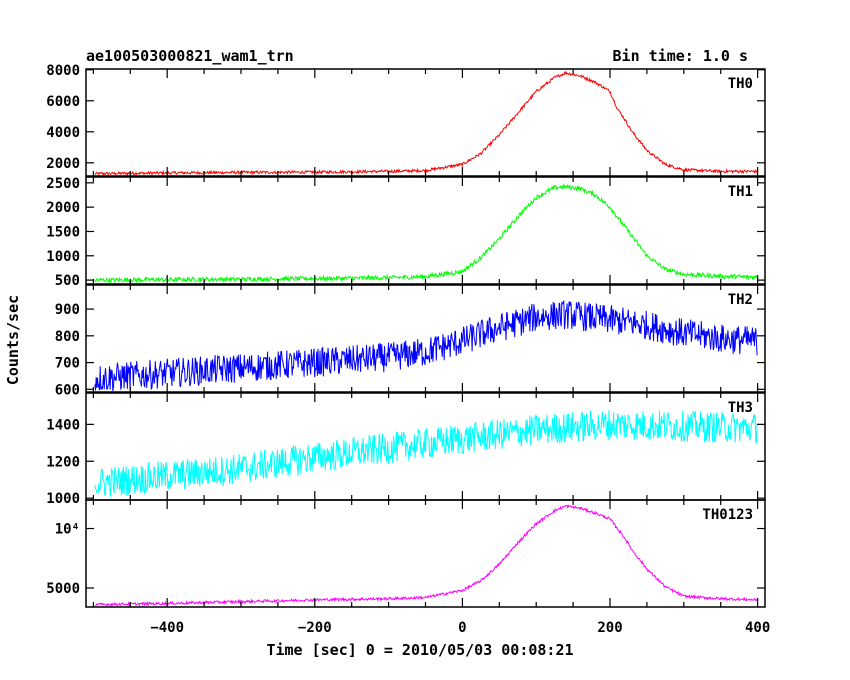 This screenshot has height=680, width=850. What do you see at coordinates (67, 337) in the screenshot?
I see `y-tick-label: 800` at bounding box center [67, 337].